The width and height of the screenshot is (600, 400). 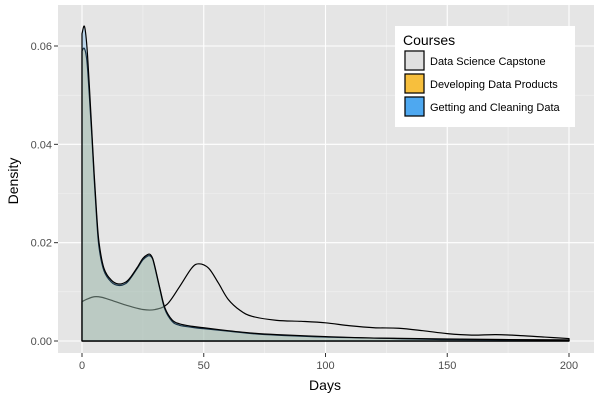 I want to click on x-tick-label: 150, so click(x=447, y=366).